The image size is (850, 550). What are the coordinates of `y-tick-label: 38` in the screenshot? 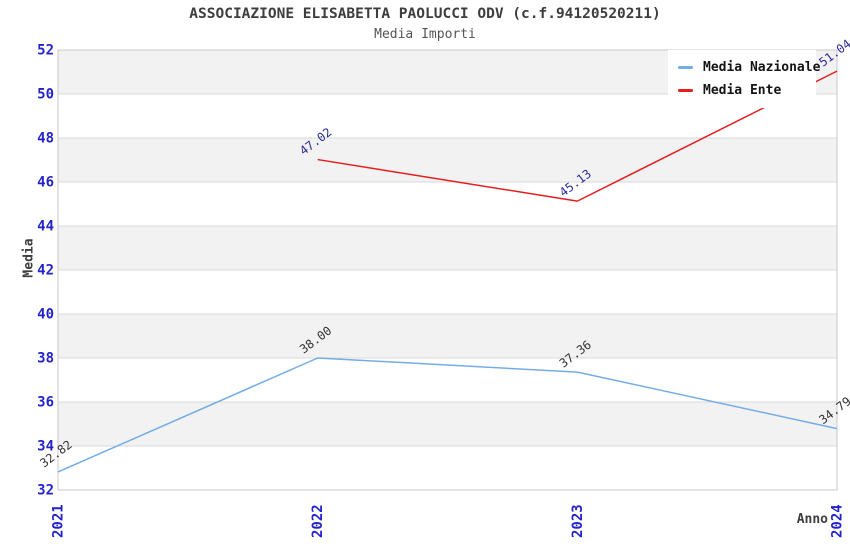 It's located at (45, 359).